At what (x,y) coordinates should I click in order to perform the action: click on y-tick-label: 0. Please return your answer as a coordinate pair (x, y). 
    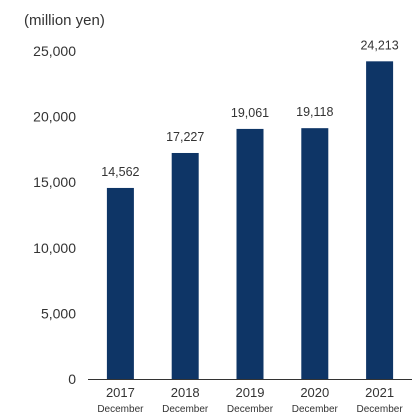
    Looking at the image, I should click on (72, 379).